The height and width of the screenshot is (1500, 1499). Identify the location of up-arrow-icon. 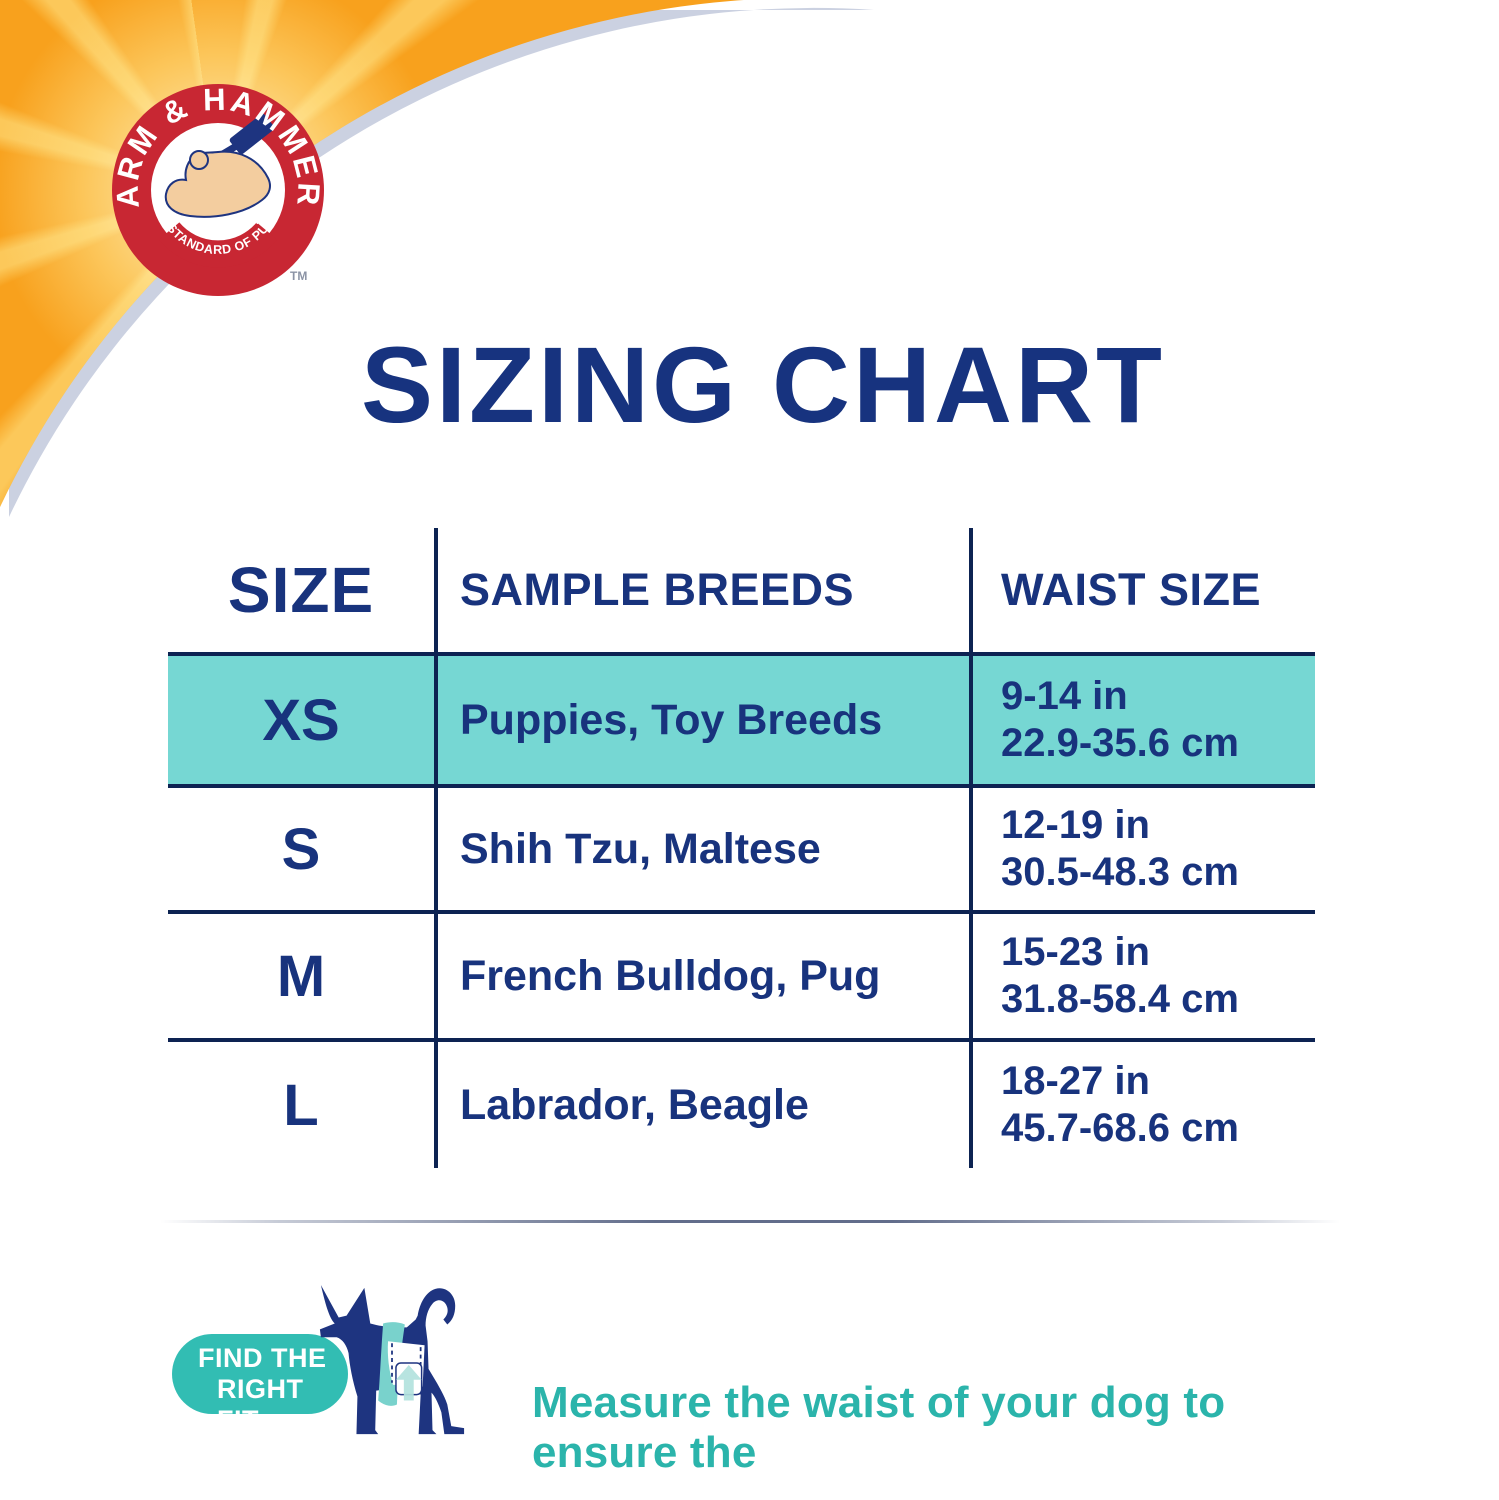
(408, 1382).